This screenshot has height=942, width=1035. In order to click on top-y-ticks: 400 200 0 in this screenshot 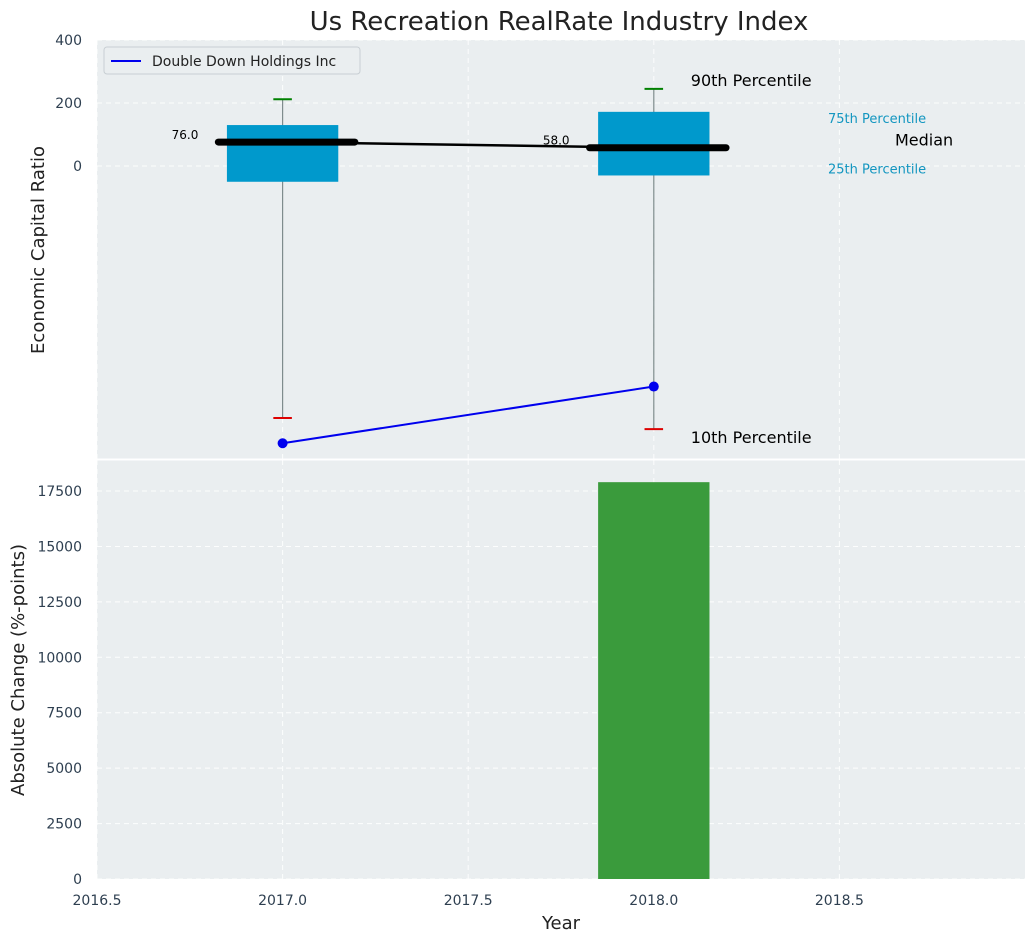, I will do `click(68, 104)`.